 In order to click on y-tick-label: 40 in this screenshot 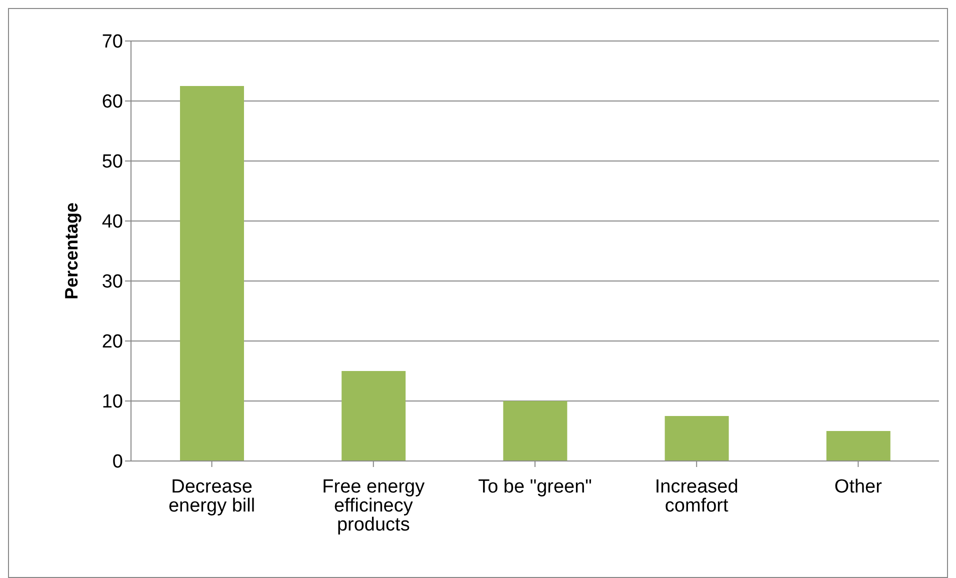, I will do `click(112, 222)`.